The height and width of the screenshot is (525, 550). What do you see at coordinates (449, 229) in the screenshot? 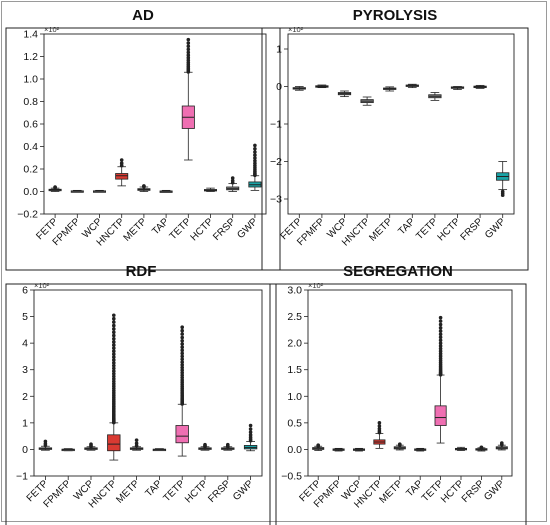
I see `x-tick-label: HCTP` at bounding box center [449, 229].